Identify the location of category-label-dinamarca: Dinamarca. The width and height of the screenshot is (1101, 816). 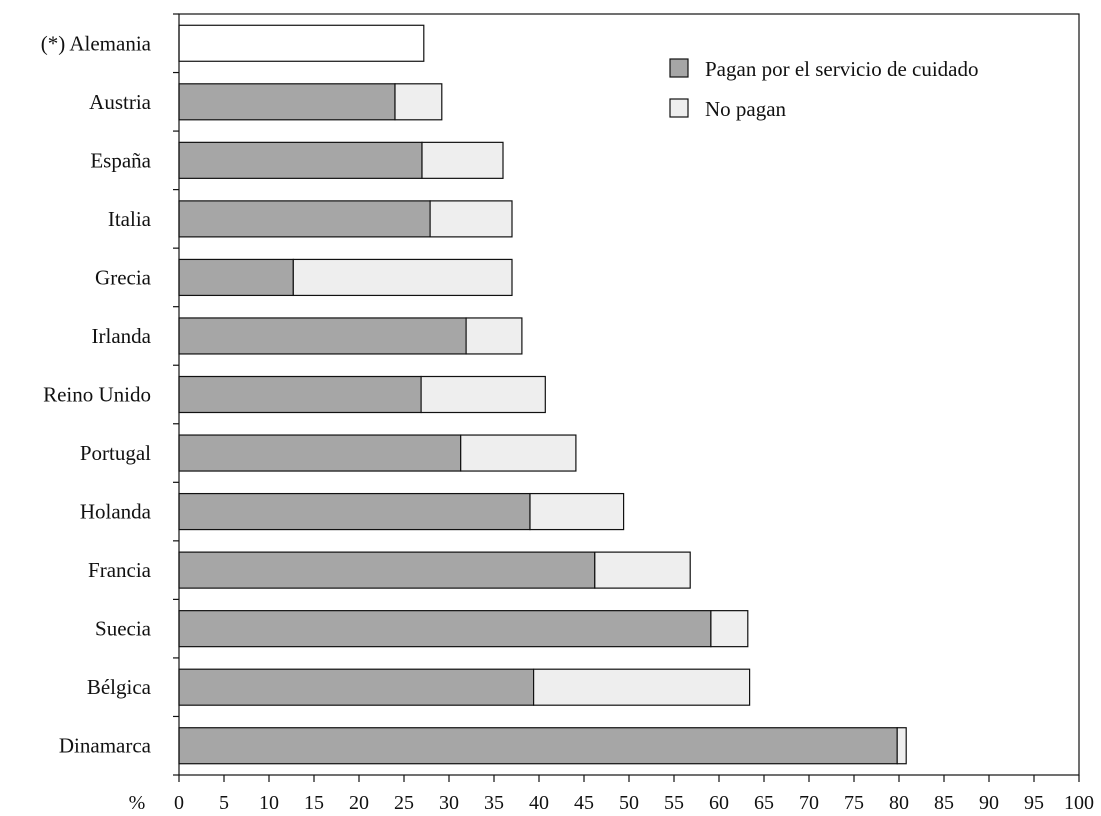
(105, 746).